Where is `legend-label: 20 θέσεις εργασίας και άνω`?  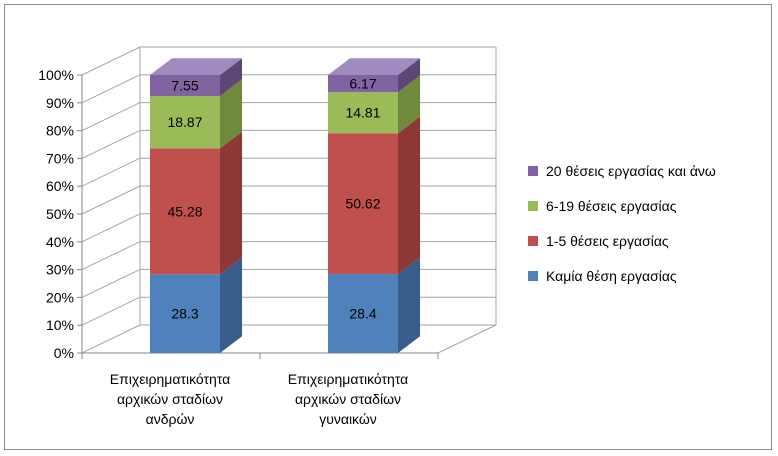 legend-label: 20 θέσεις εργασίας και άνω is located at coordinates (631, 171).